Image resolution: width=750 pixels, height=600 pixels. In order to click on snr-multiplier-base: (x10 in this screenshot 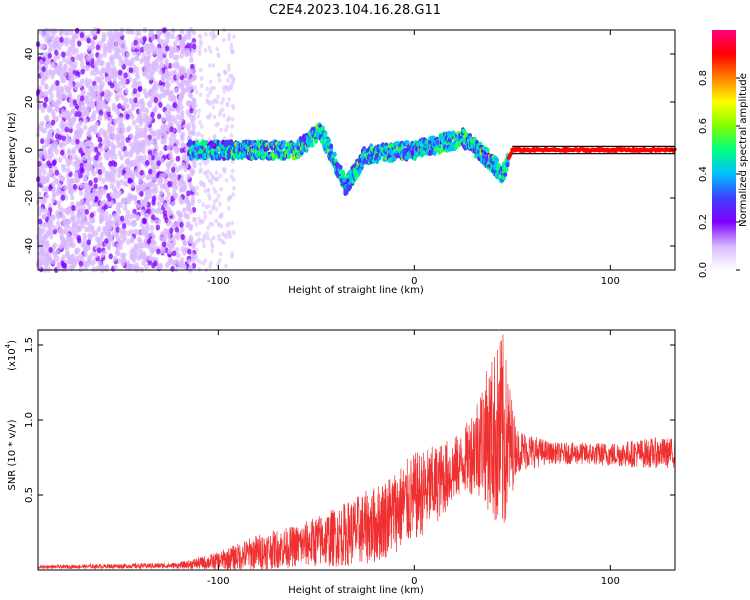, I will do `click(12, 359)`.